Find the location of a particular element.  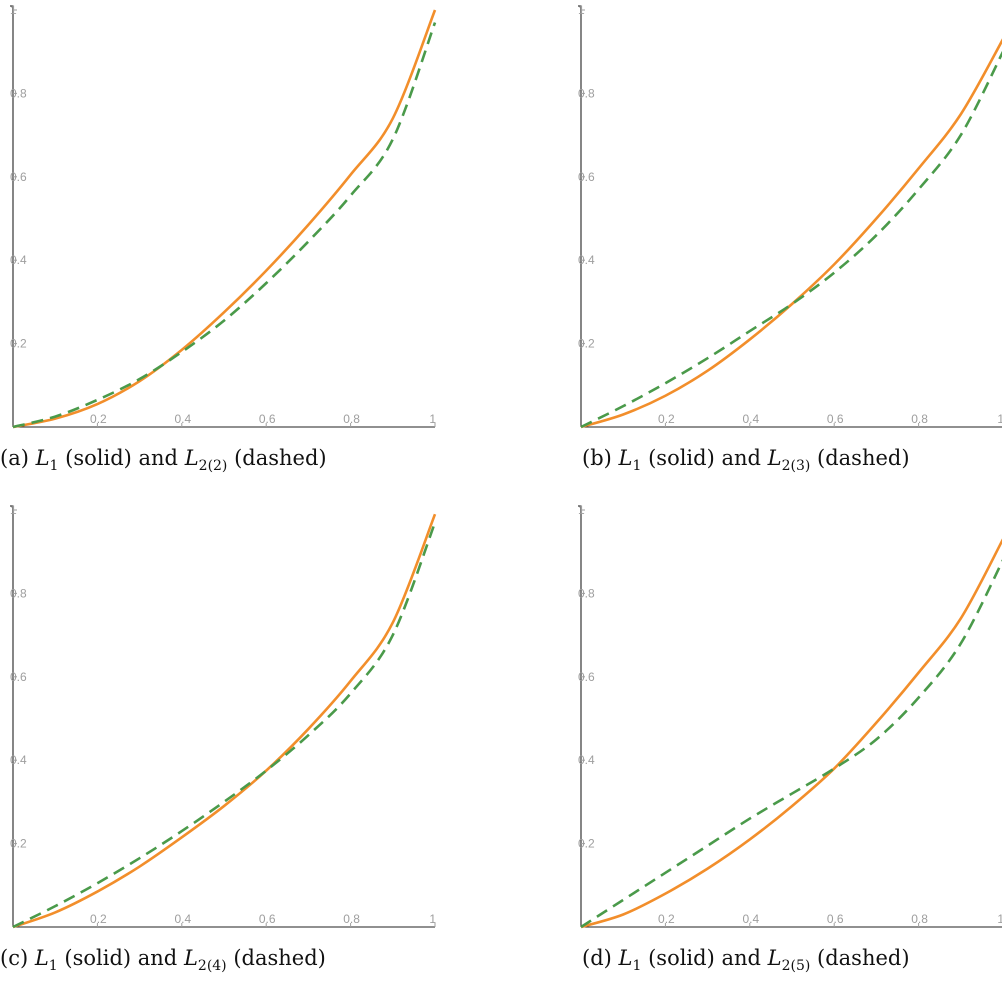

caption-l2: L2(3) is located at coordinates (789, 460).